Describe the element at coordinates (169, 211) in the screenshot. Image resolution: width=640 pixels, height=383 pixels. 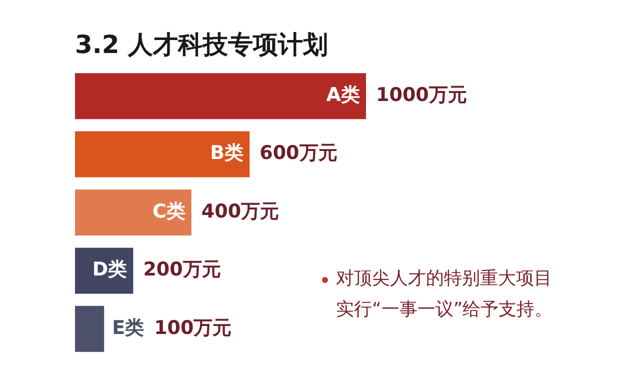
I see `y-tick-label: C类` at that location.